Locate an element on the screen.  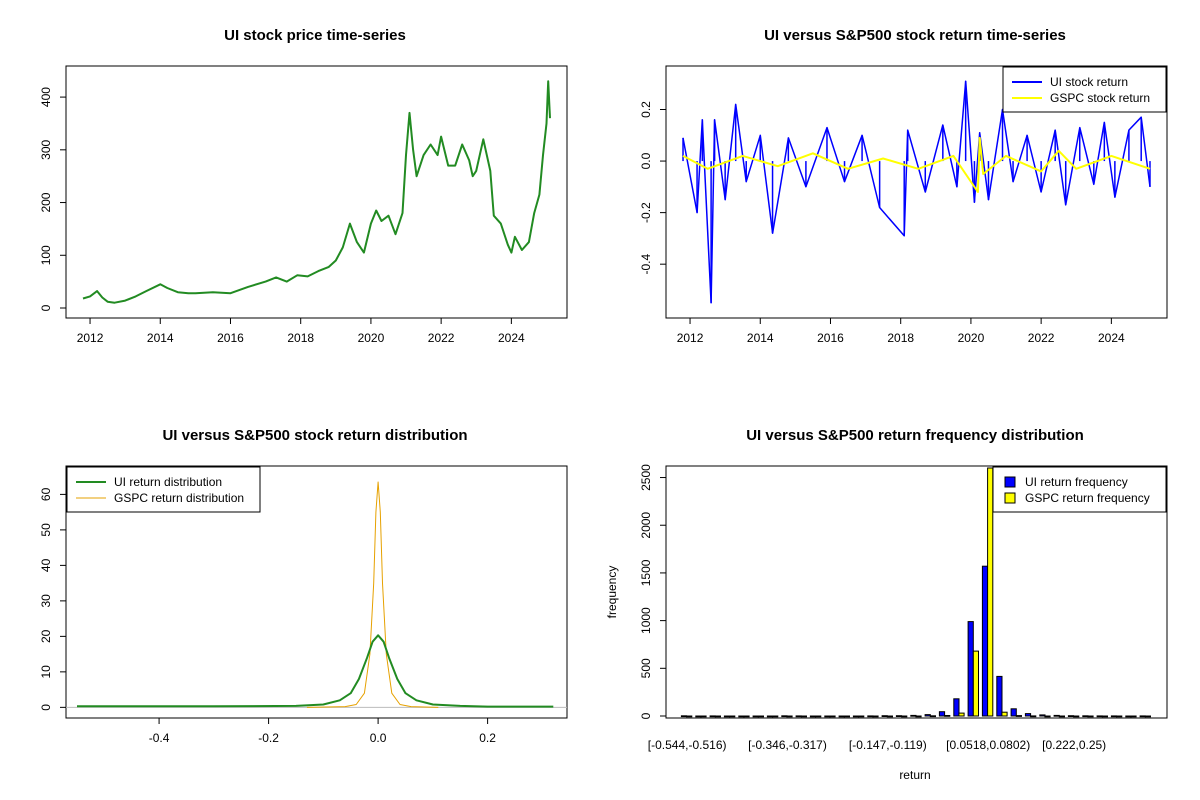
x-tick-label: 2016 is located at coordinates (830, 338).